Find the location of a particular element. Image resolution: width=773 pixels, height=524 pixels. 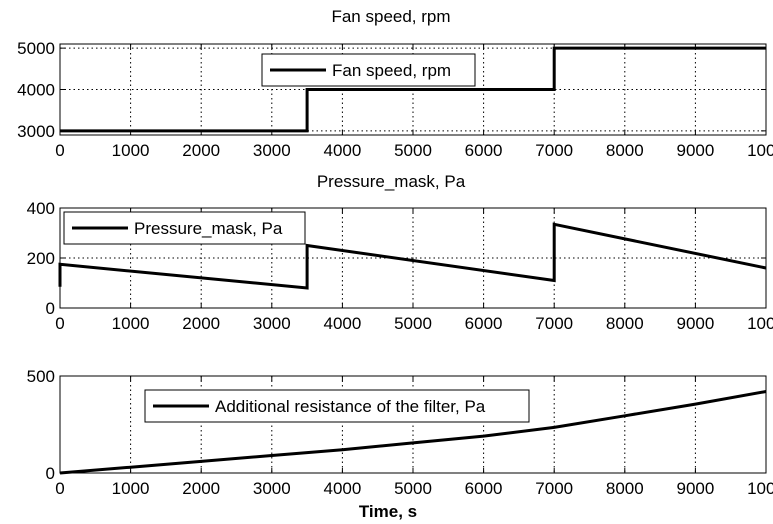

legend-box is located at coordinates (337, 406).